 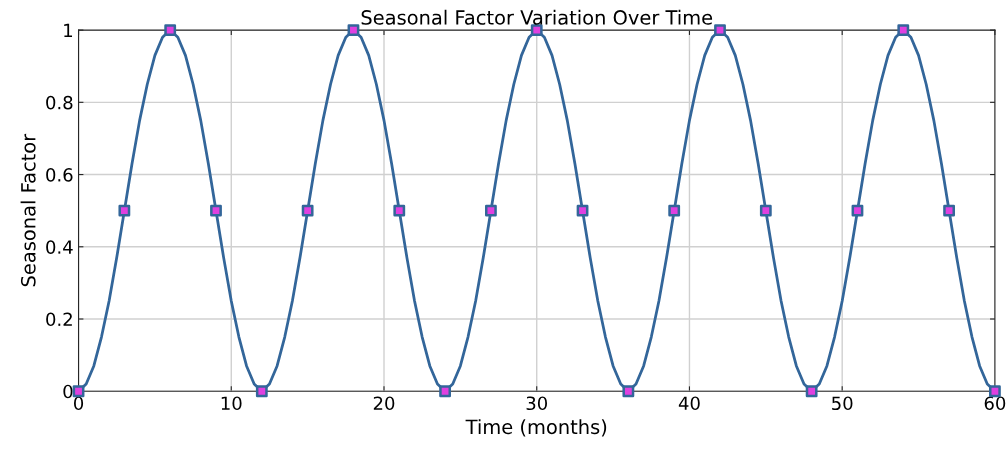 I want to click on x-tick-label: 50, so click(x=842, y=403).